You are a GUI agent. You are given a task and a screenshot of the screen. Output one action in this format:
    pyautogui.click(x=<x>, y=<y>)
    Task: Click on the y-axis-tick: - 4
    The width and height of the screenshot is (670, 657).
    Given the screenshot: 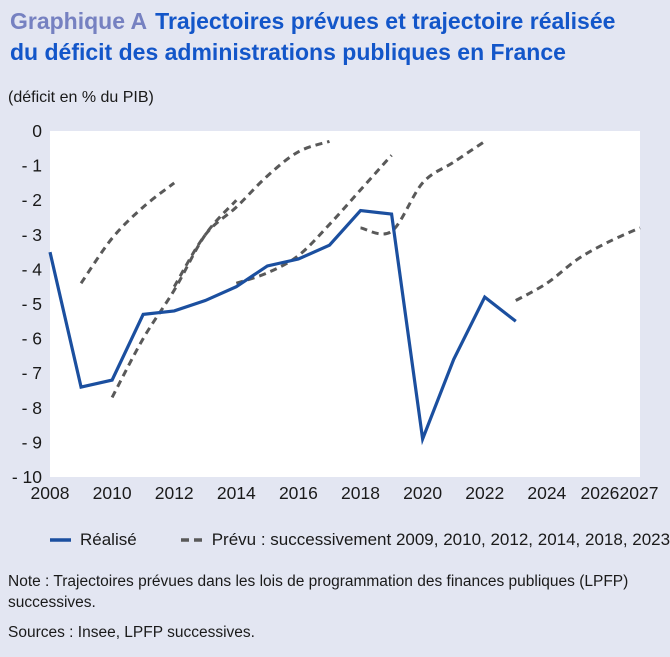 What is the action you would take?
    pyautogui.click(x=32, y=269)
    